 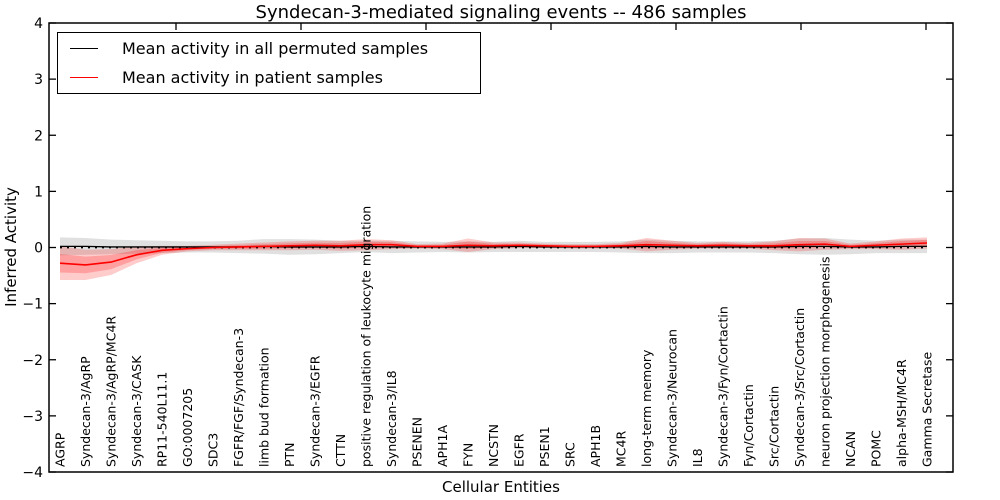 What do you see at coordinates (238, 397) in the screenshot?
I see `category-label: FGFR/FGF/Syndecan-3` at bounding box center [238, 397].